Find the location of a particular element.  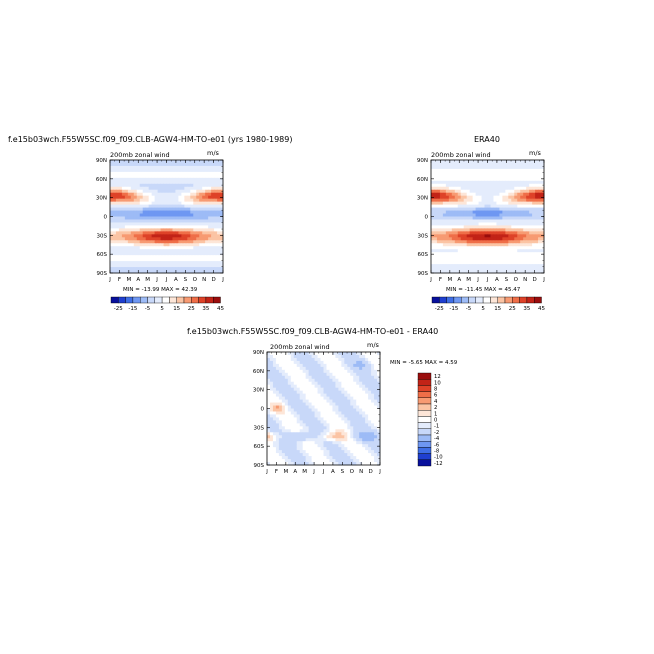

x-tick-label: A is located at coordinates (176, 280).